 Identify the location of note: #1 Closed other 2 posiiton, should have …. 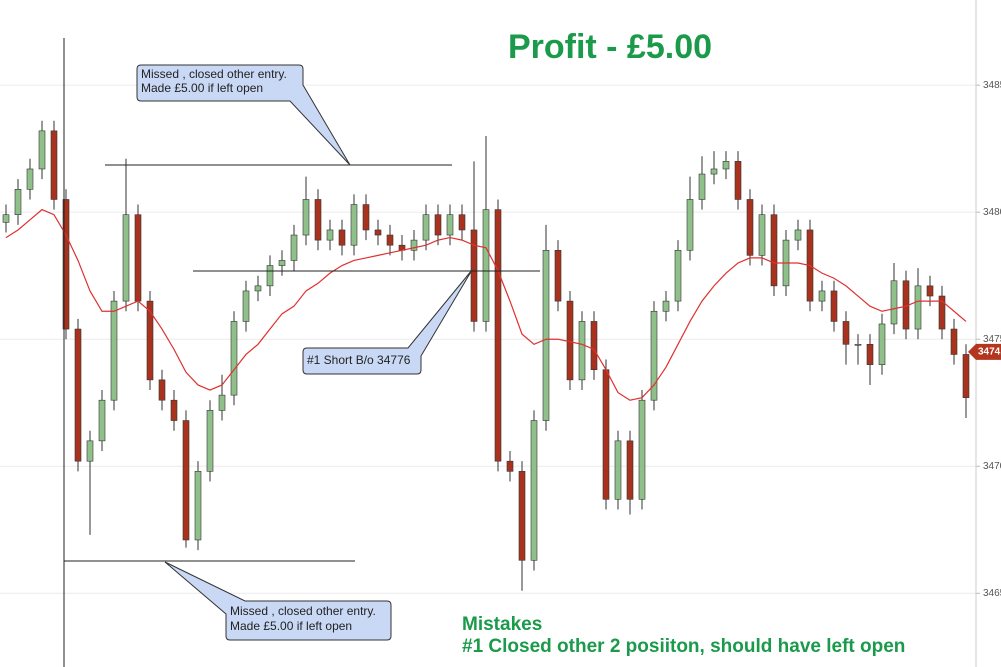
(683, 646).